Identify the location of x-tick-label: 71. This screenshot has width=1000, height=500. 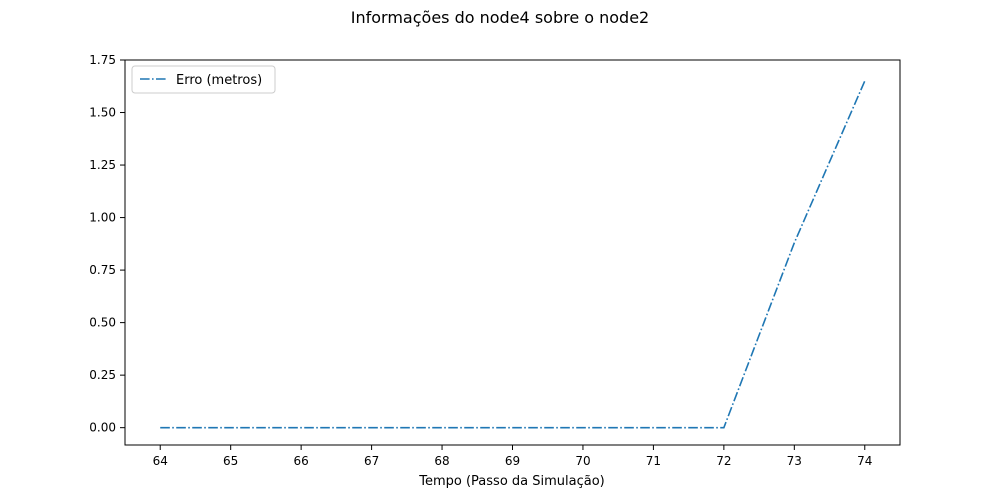
(653, 461).